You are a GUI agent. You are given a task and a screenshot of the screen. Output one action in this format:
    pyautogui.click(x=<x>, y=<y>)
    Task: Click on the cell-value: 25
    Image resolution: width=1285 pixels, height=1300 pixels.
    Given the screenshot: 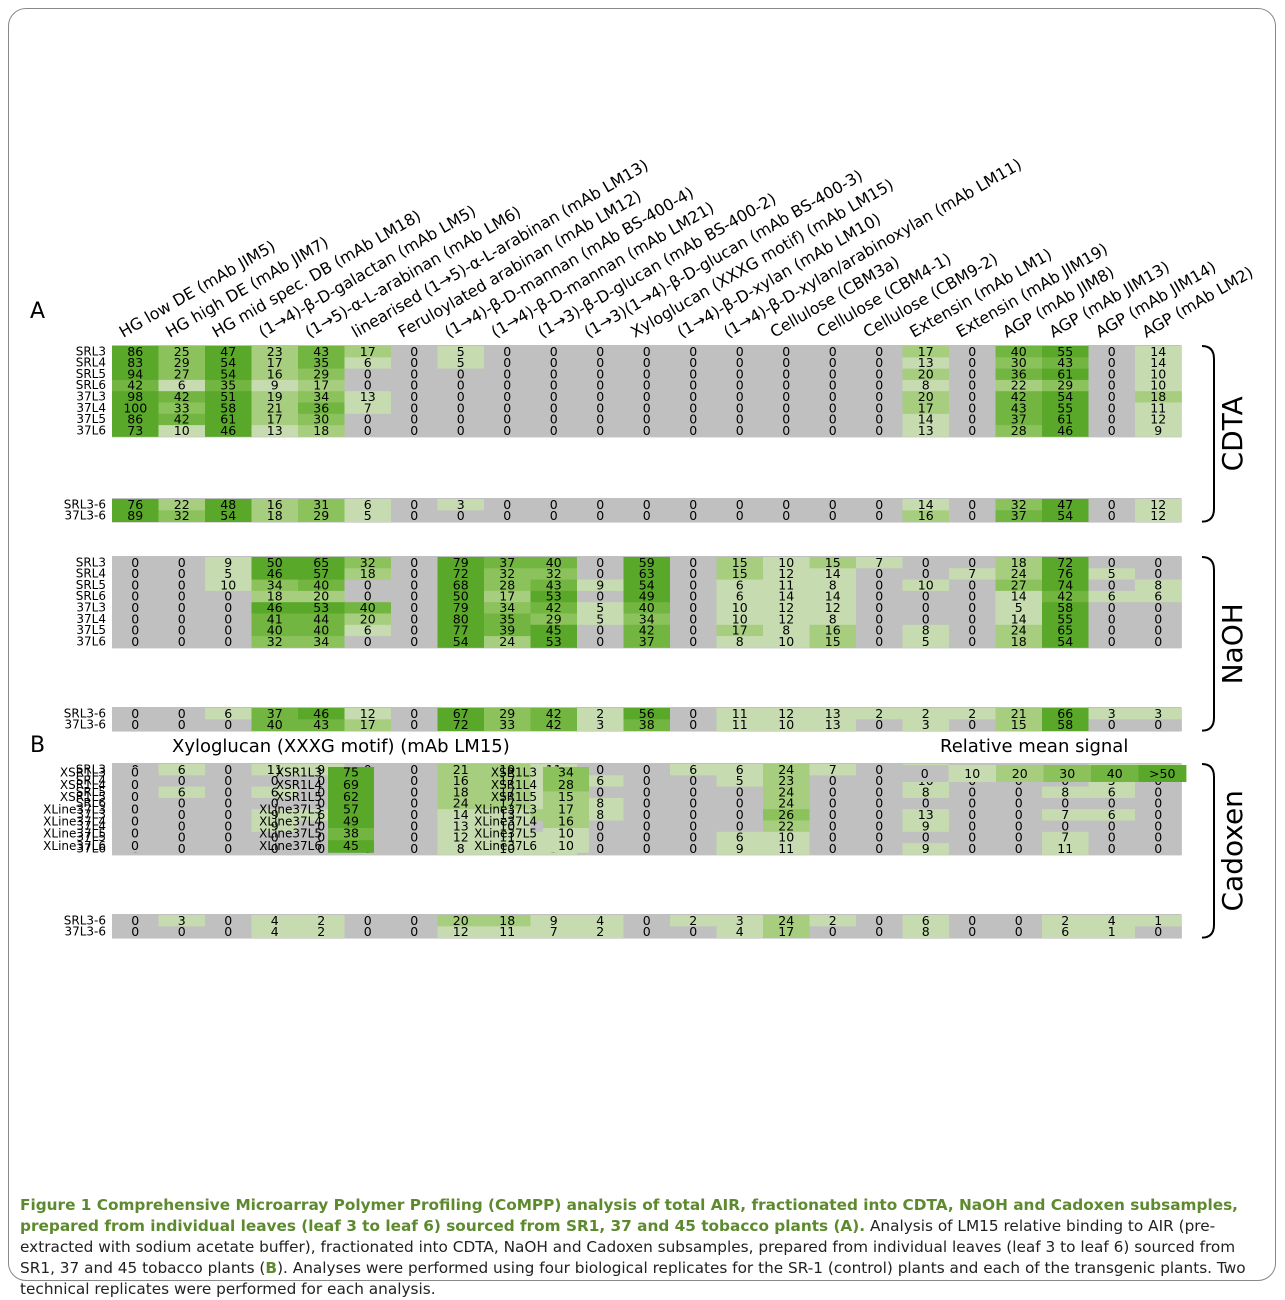 What is the action you would take?
    pyautogui.click(x=182, y=351)
    